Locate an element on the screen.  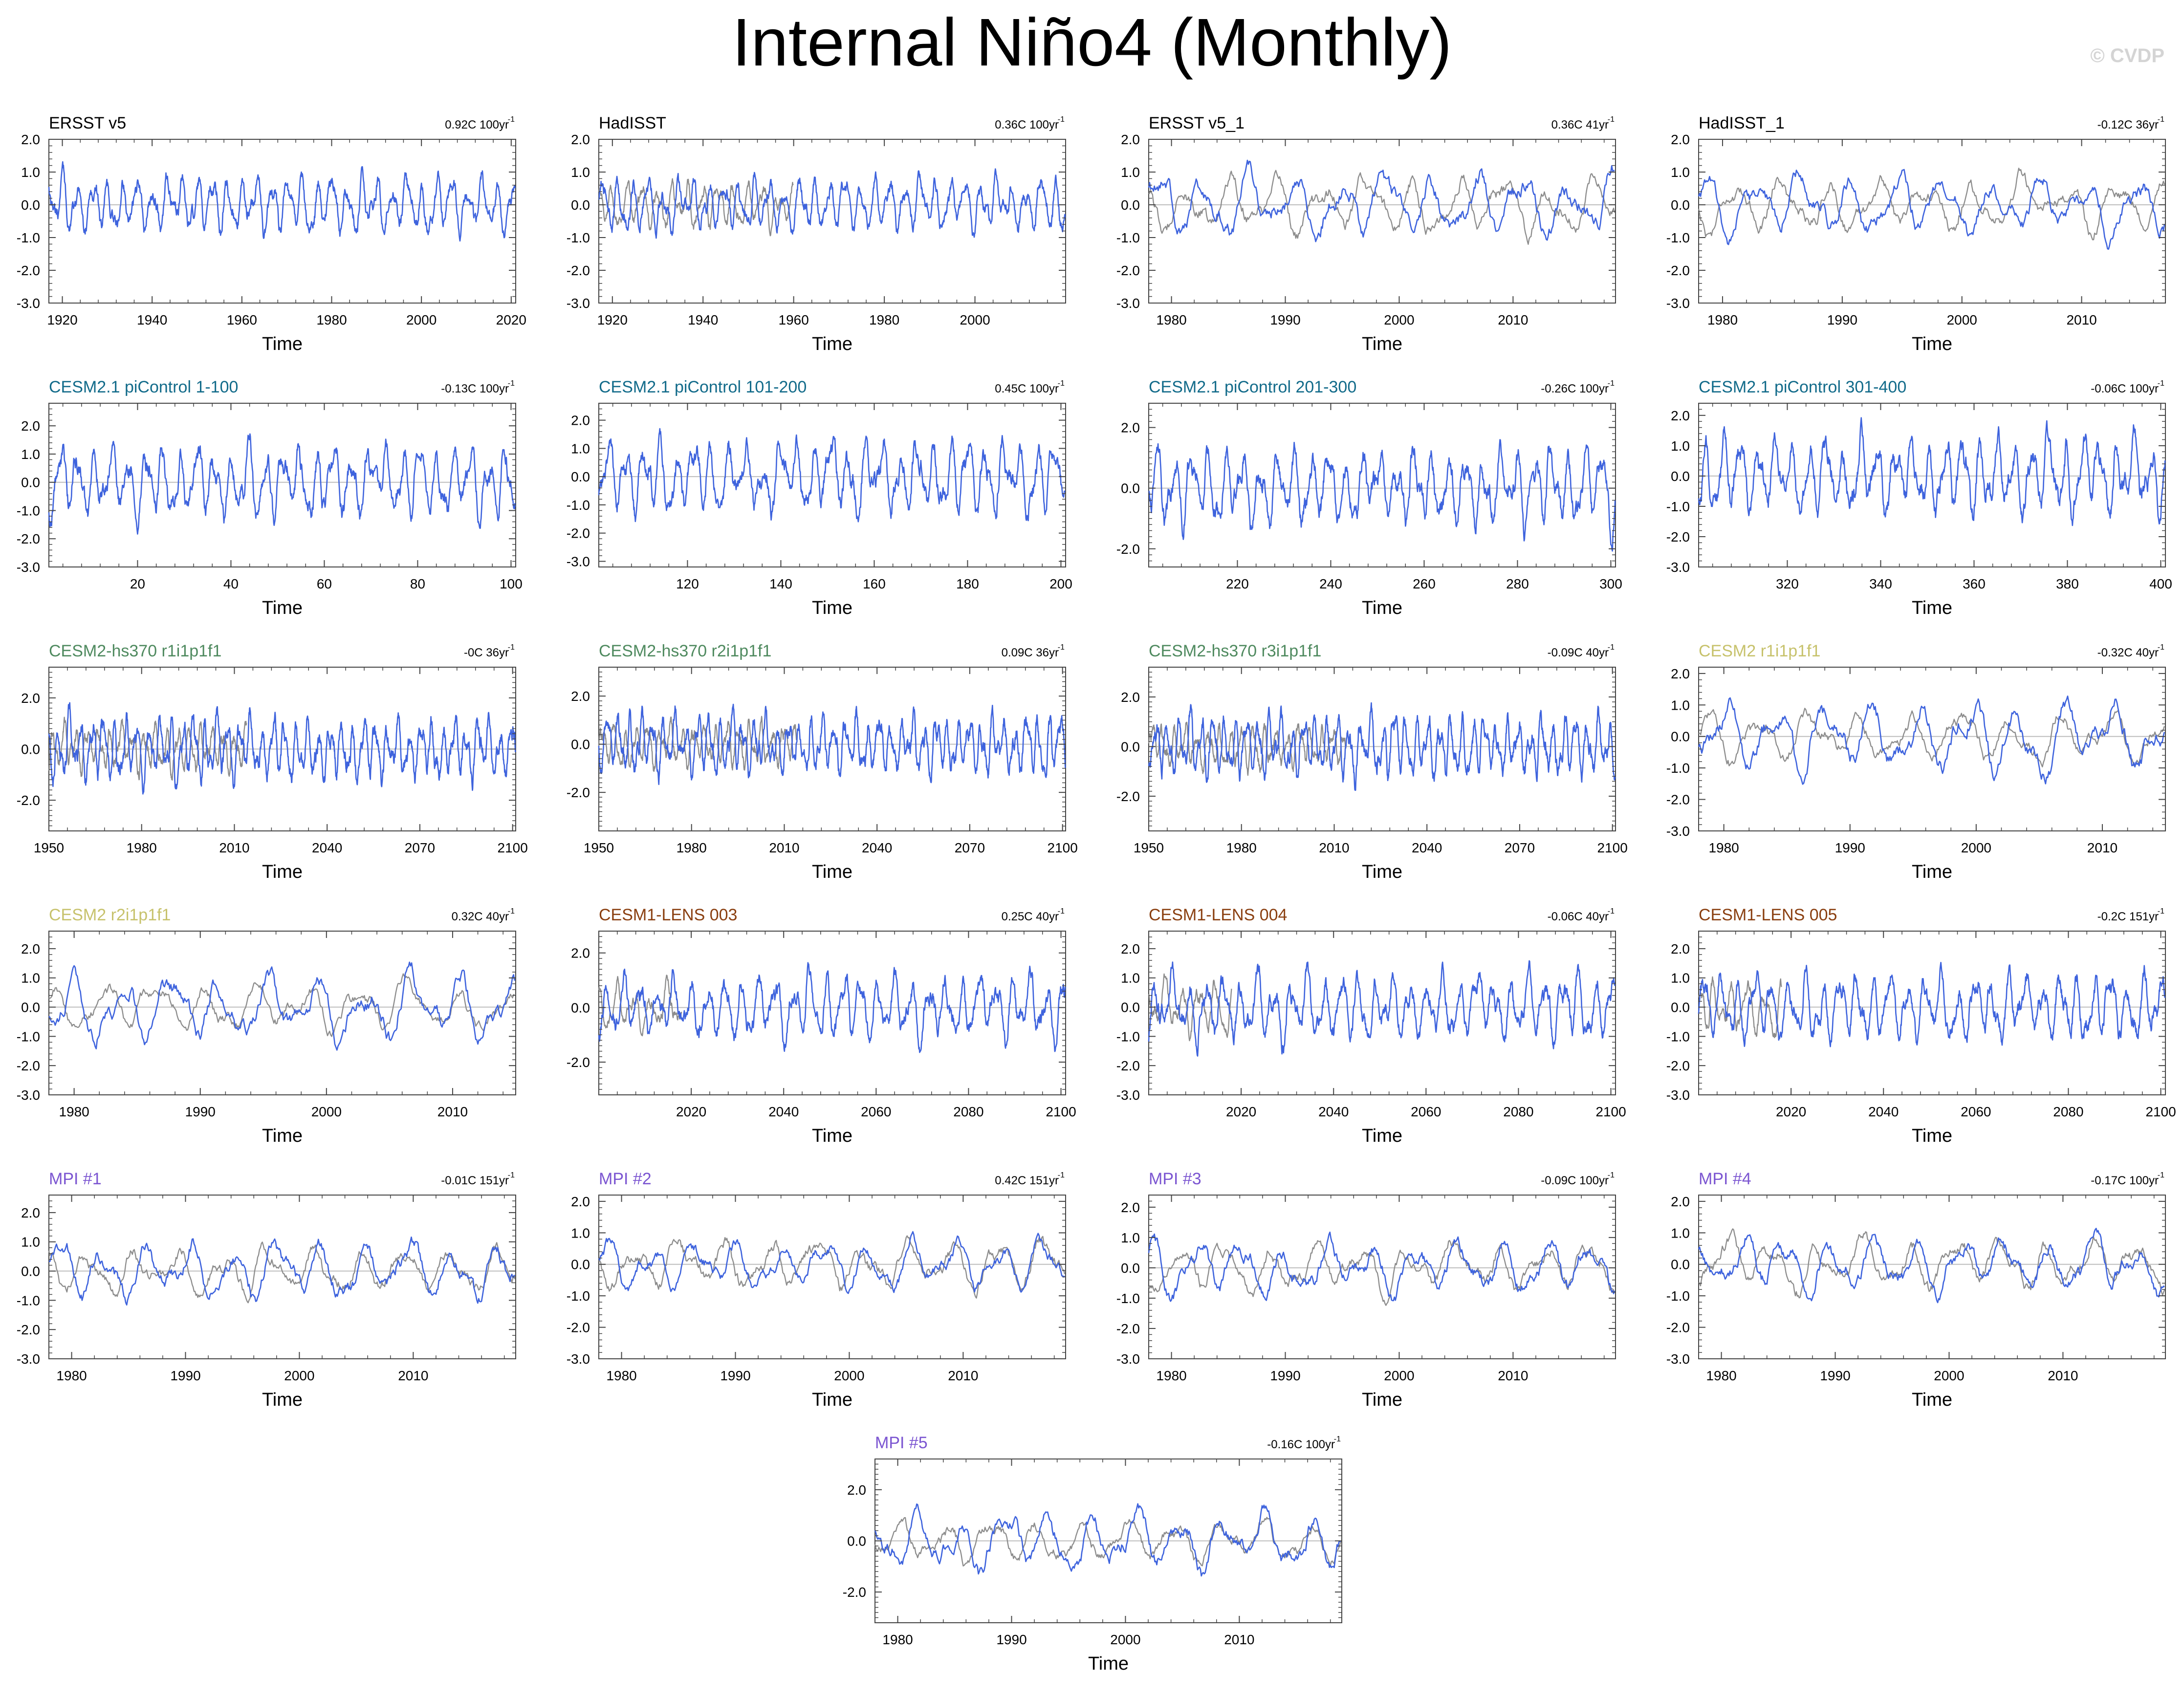
trend-label: 0.09C 36yr is located at coordinates (1030, 652).